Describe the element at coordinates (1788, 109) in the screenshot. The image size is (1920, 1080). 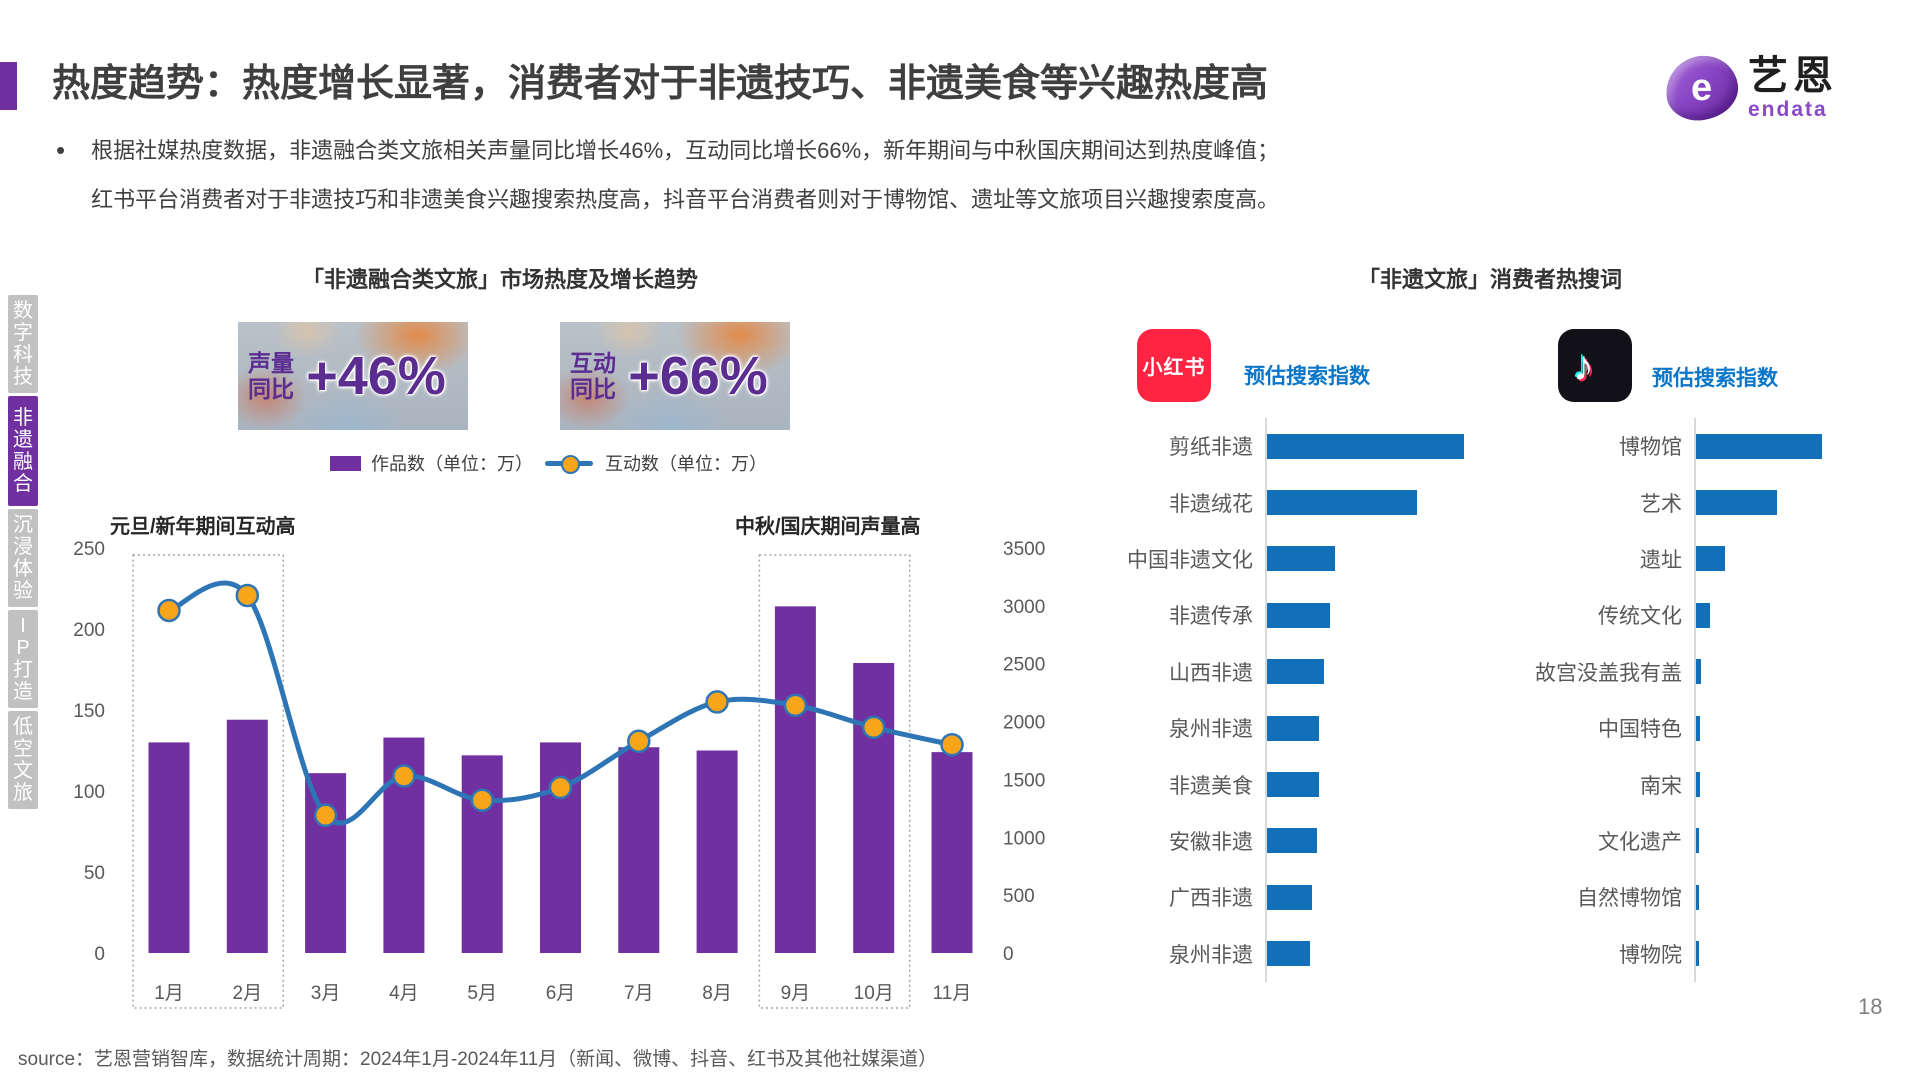
I see `brand-name-en: endata` at that location.